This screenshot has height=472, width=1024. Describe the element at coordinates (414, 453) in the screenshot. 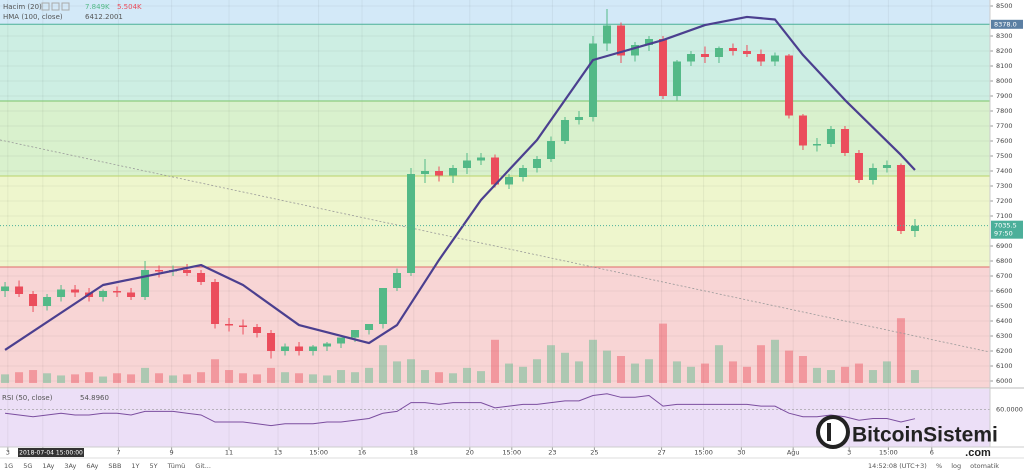

I see `x-tick-label: 18` at that location.